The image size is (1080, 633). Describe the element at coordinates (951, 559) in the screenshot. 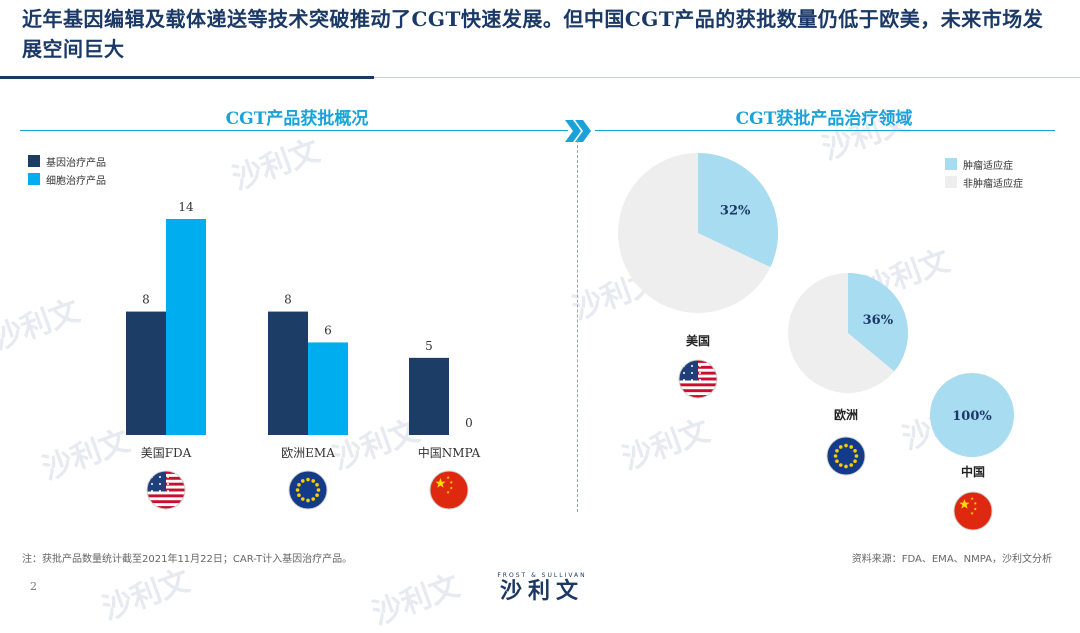

I see `source-note: 资料来源：FDA、EMA、NMPA，沙利文分析` at that location.